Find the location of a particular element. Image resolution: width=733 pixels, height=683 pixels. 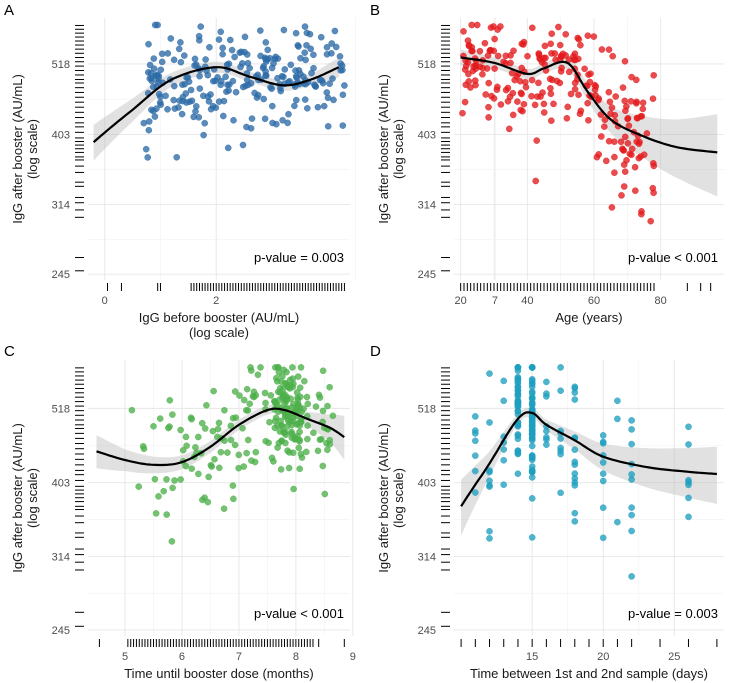

p-value-annotation: p-value = 0.003 is located at coordinates (299, 257).